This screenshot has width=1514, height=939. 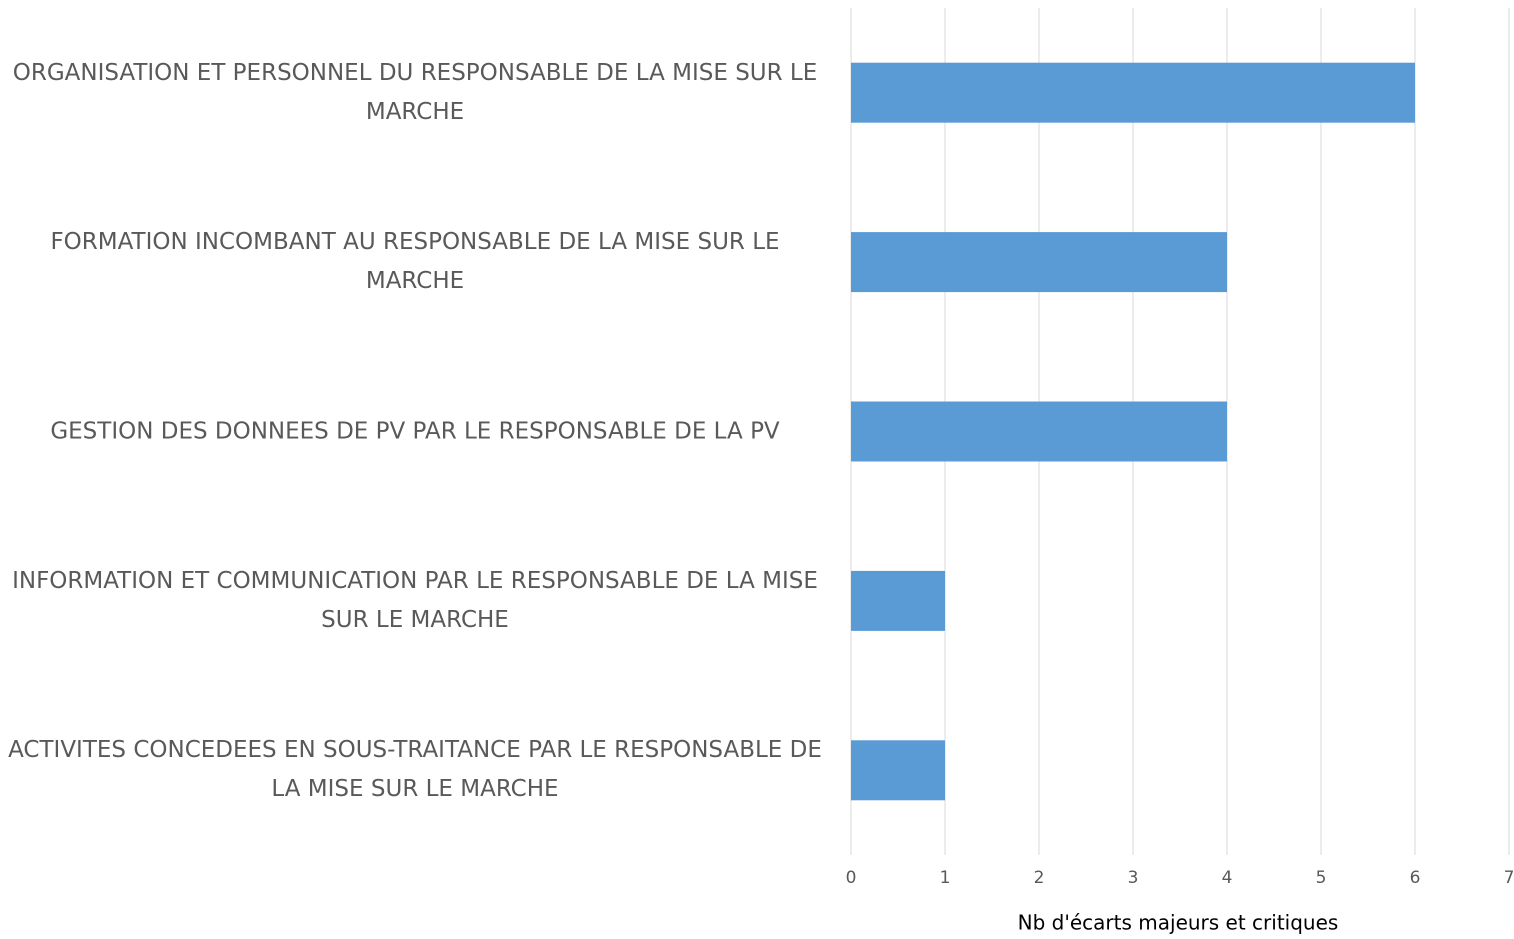 What do you see at coordinates (1039, 878) in the screenshot?
I see `x-tick-label: 2` at bounding box center [1039, 878].